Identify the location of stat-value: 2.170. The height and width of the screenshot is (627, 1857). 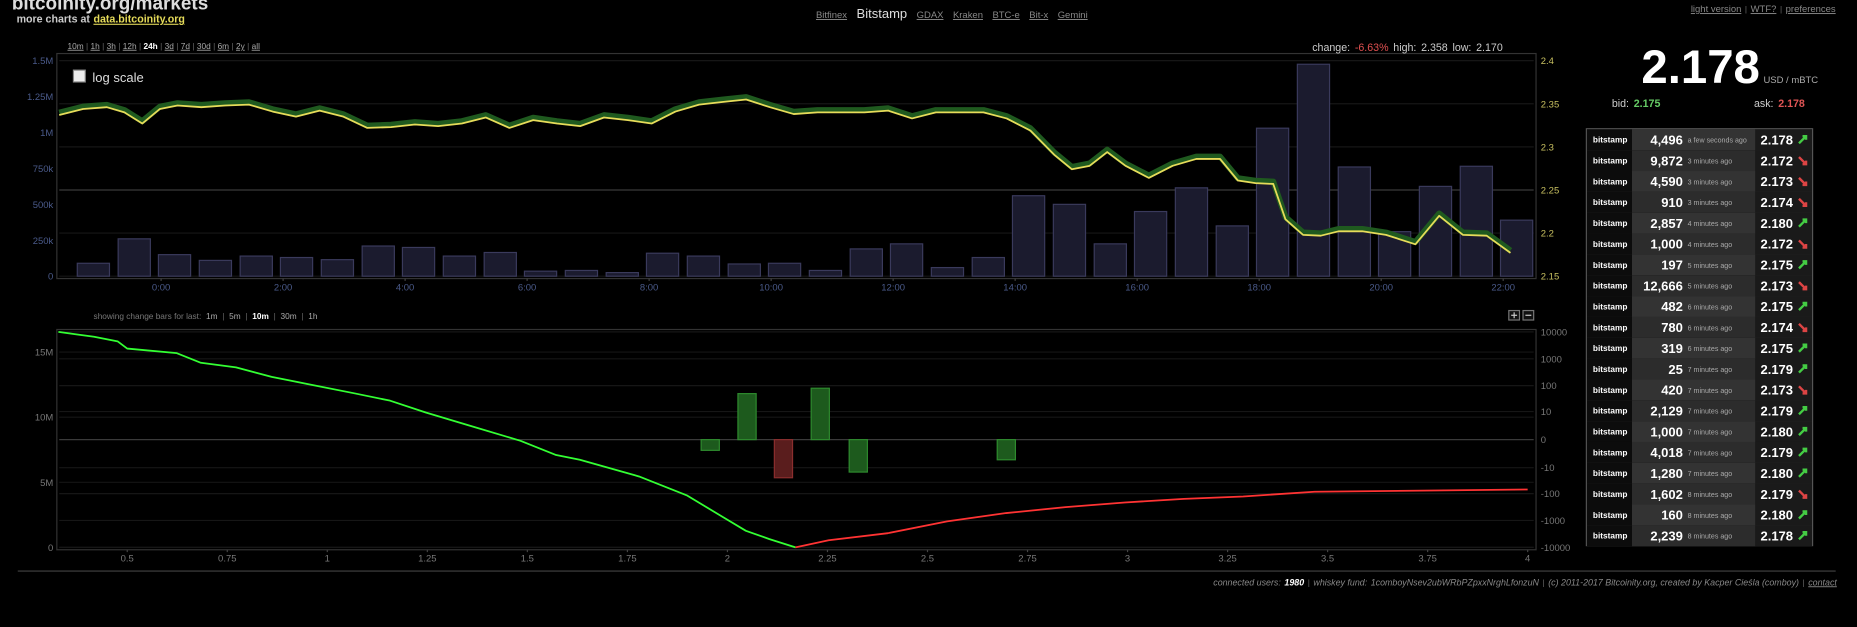
(1489, 48).